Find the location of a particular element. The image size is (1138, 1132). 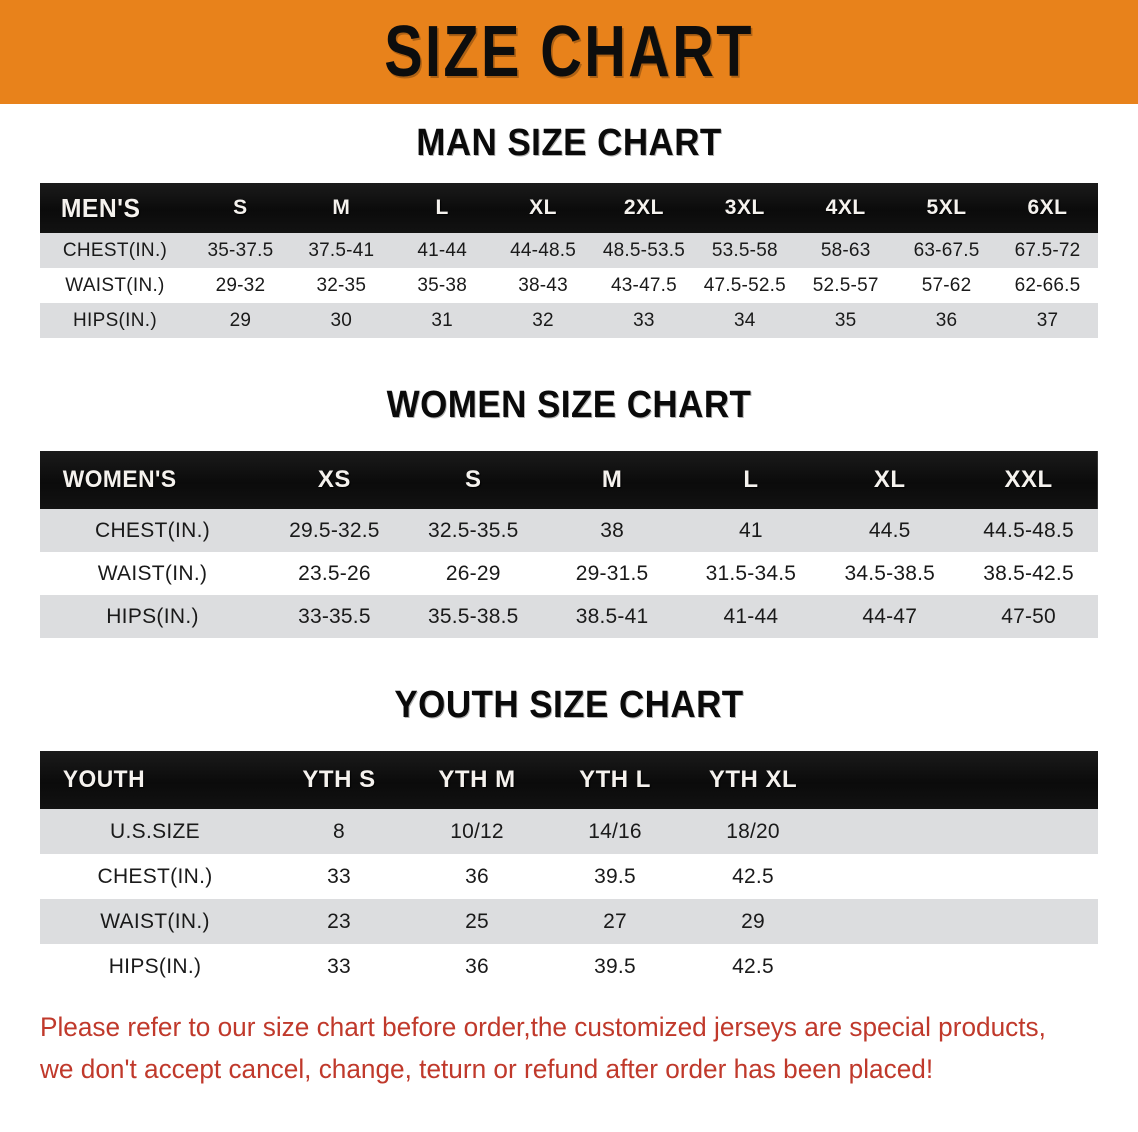

measurement-cell: 25 is located at coordinates (477, 921).